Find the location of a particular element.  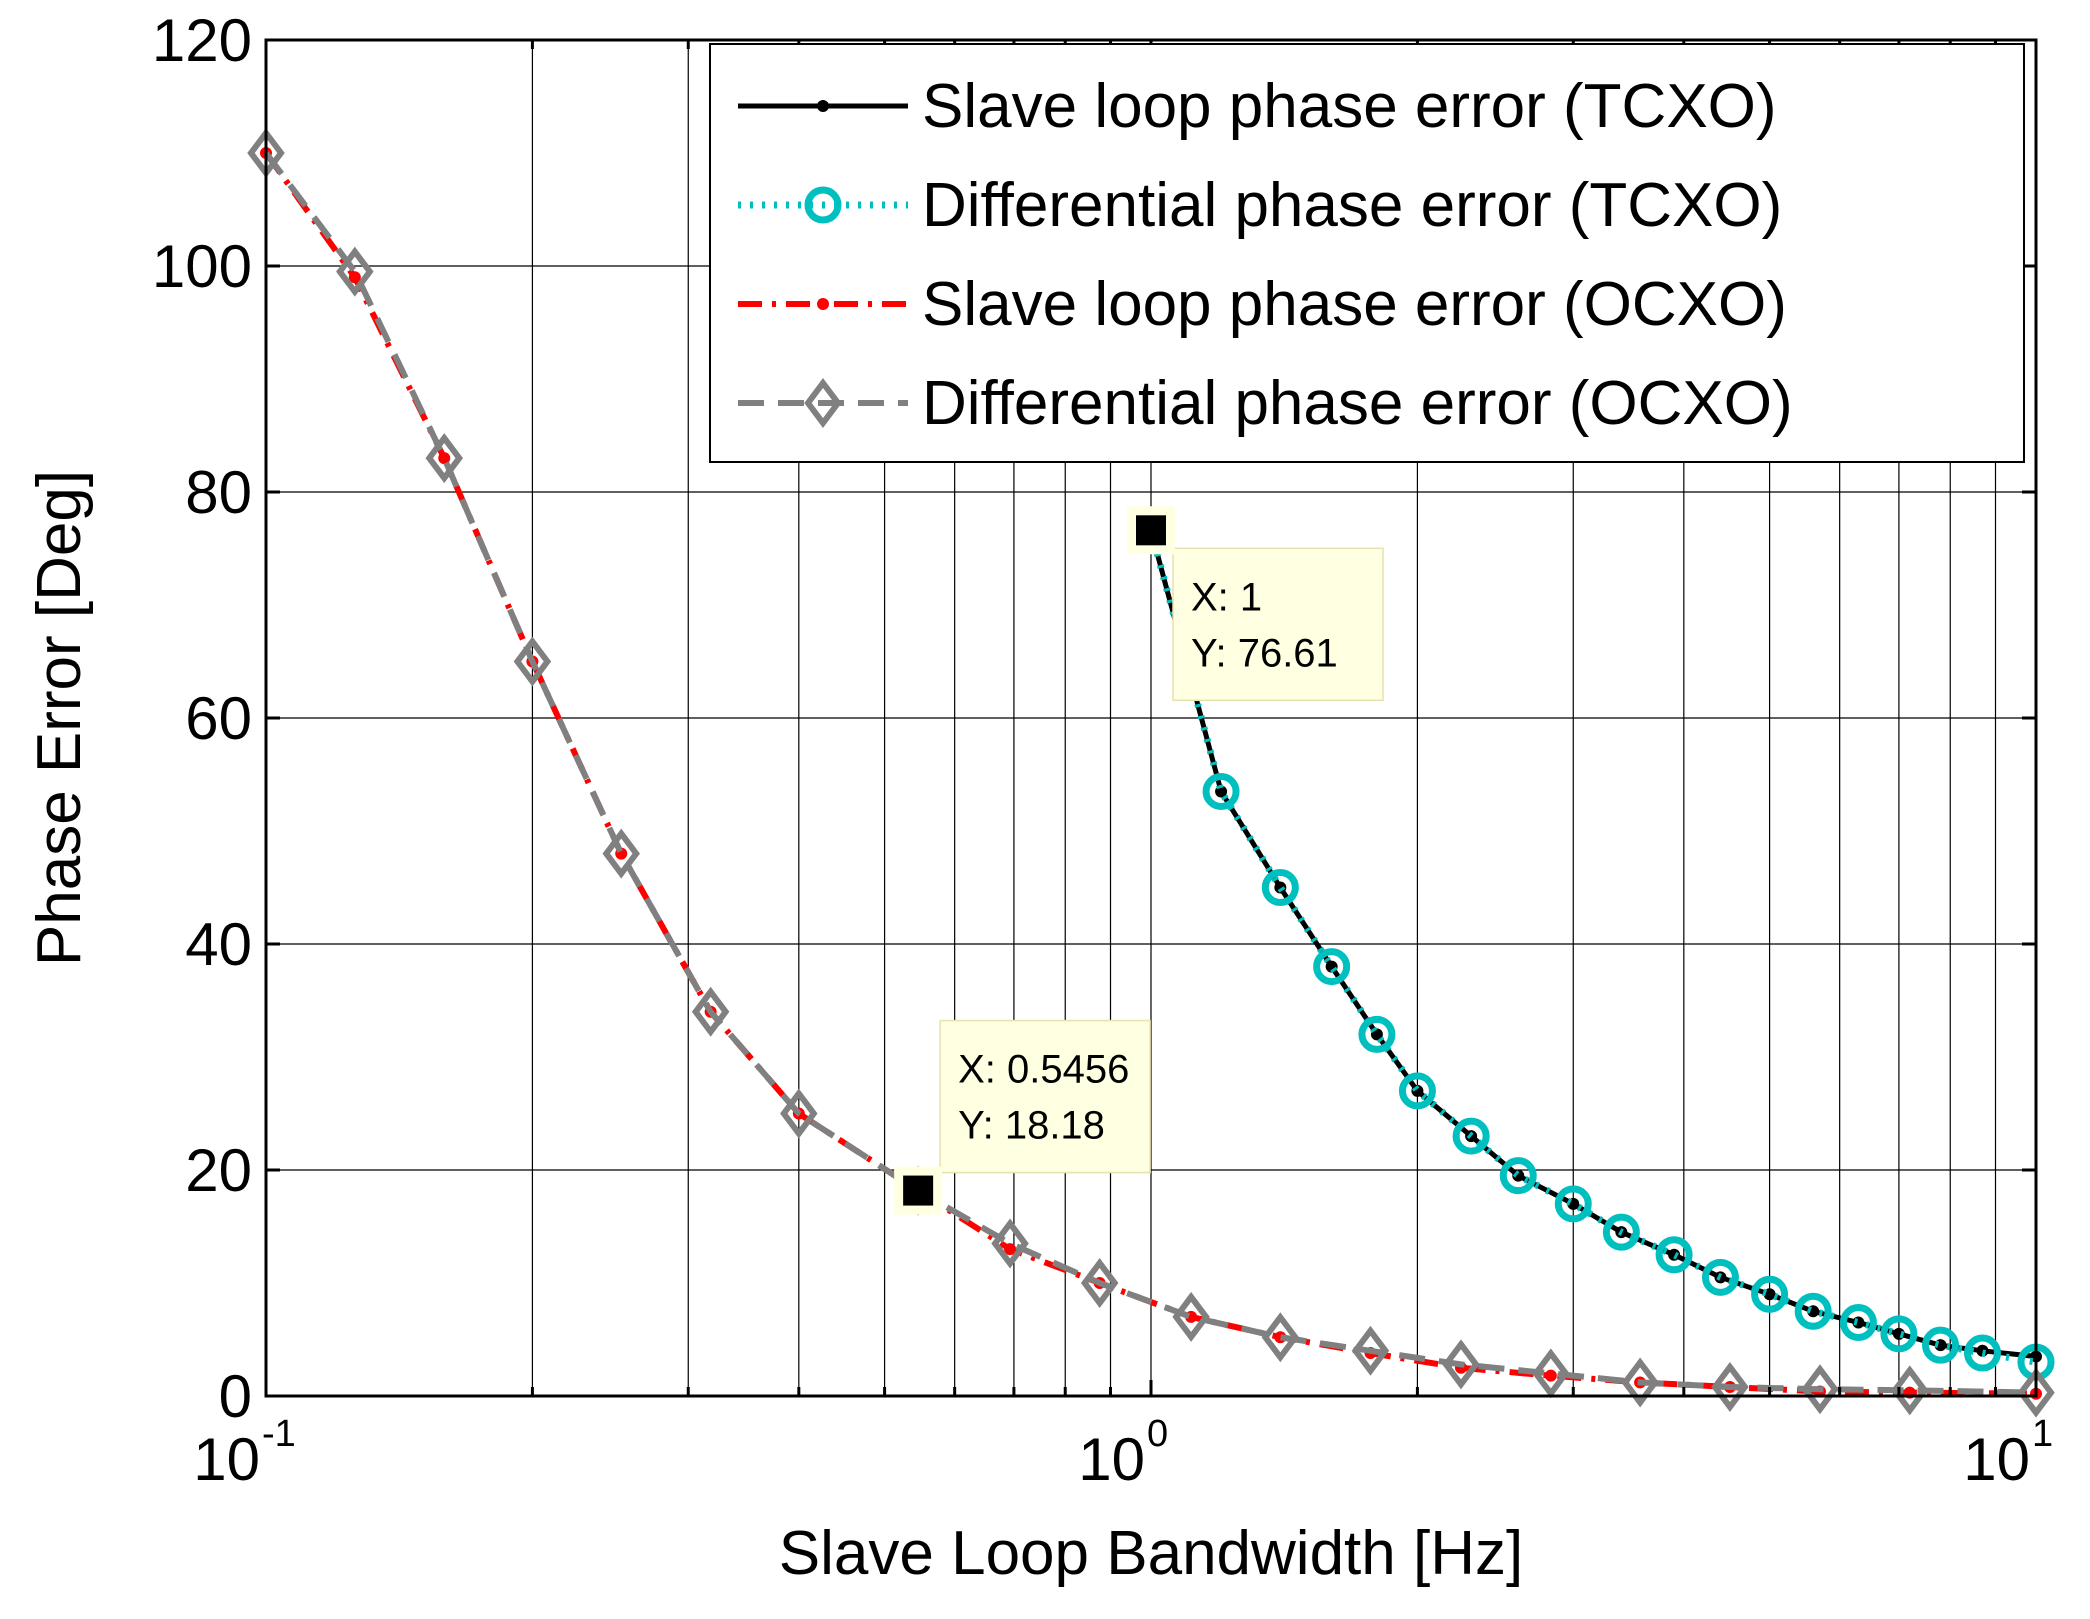

legend-label-slave-tcxo: Slave loop phase error (TCXO) is located at coordinates (1349, 106).